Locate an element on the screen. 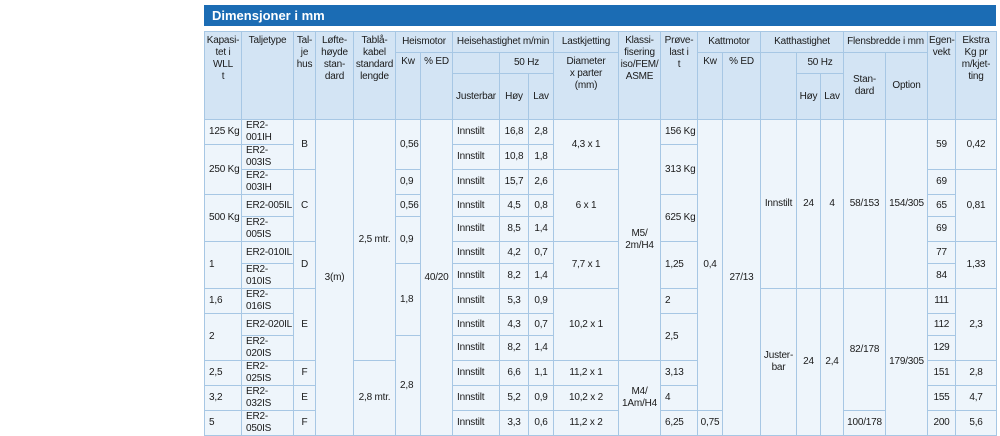 Image resolution: width=1000 pixels, height=436 pixels. table-title: Dimensjoner i mm is located at coordinates (600, 15).